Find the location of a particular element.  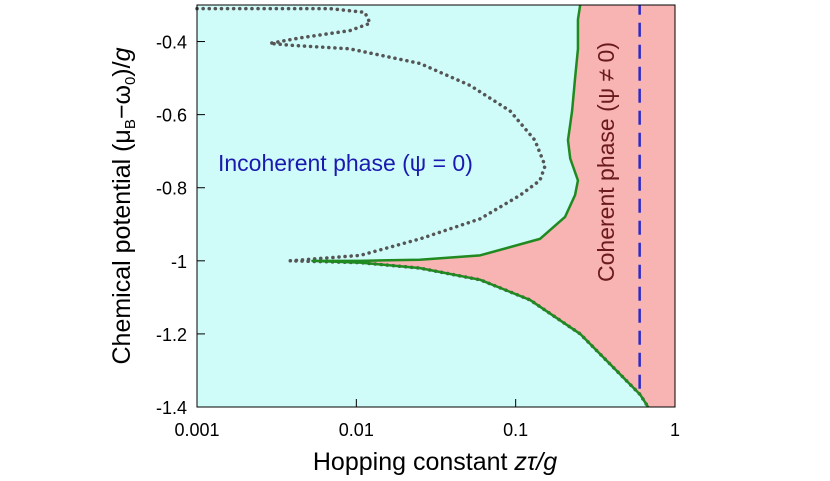

x-tick-label: 1 is located at coordinates (675, 430).